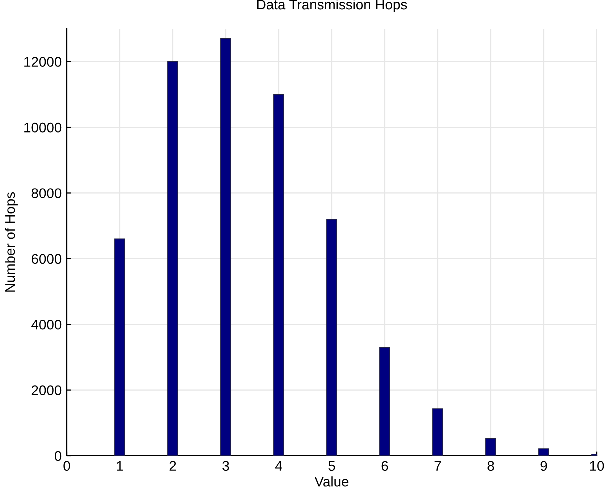 The width and height of the screenshot is (612, 488). What do you see at coordinates (385, 466) in the screenshot?
I see `x-tick-label: 6` at bounding box center [385, 466].